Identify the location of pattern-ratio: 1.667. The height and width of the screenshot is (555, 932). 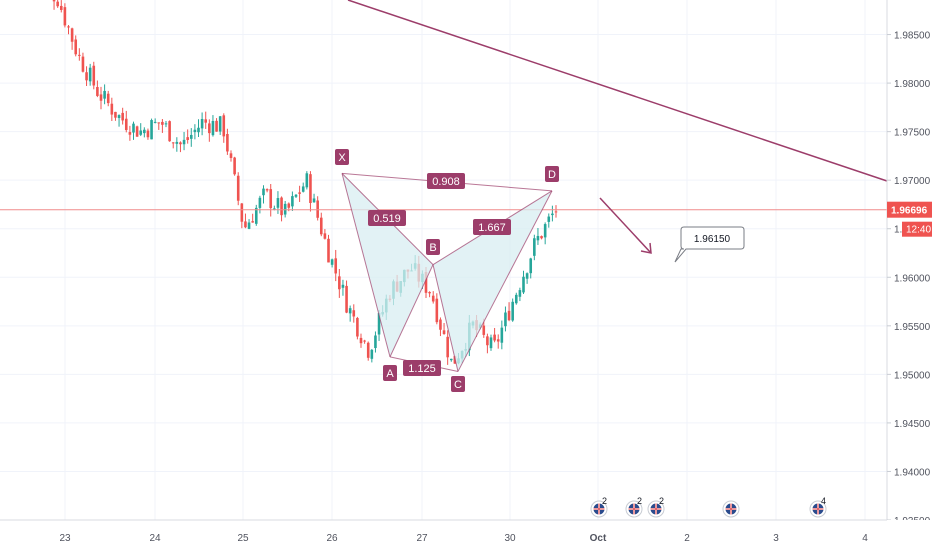
(492, 228).